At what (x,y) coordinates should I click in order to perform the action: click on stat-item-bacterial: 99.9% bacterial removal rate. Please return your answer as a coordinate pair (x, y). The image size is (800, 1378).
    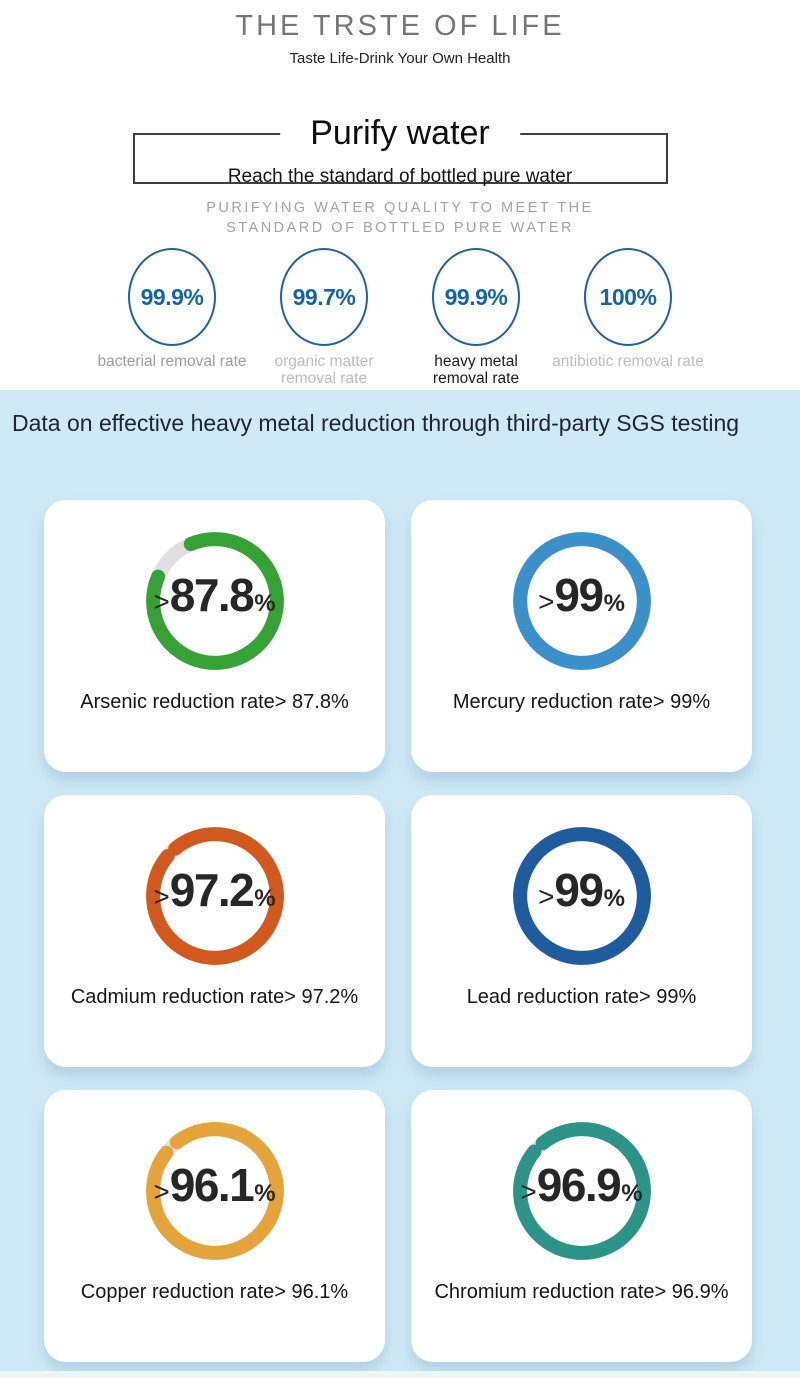
    Looking at the image, I should click on (172, 317).